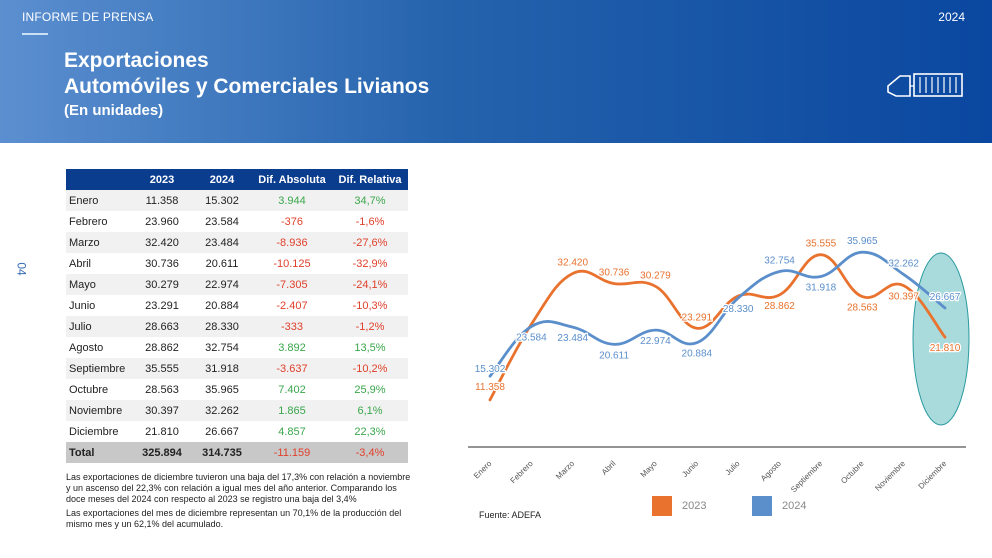 The width and height of the screenshot is (992, 558). Describe the element at coordinates (655, 275) in the screenshot. I see `data-label-2023: 30.279` at that location.